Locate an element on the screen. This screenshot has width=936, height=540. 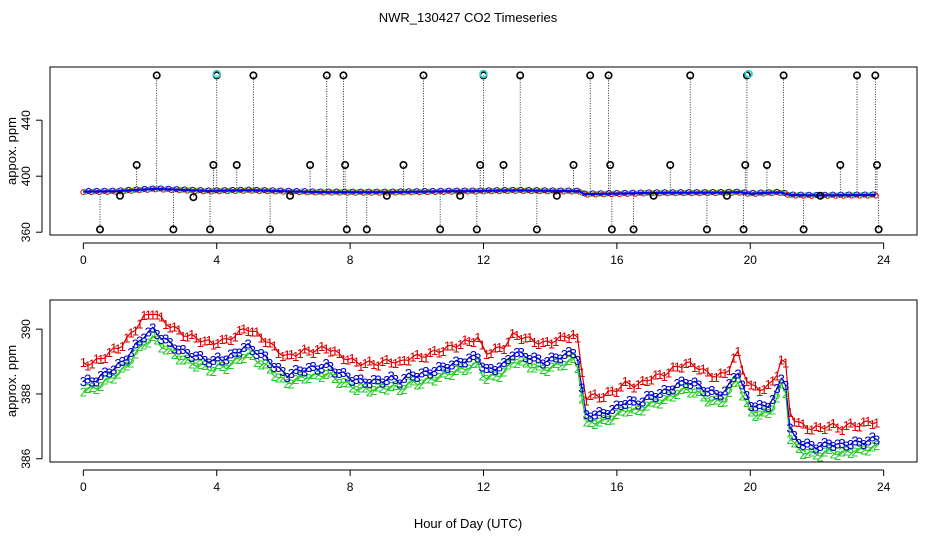
bottom-y-tick-label: 386 is located at coordinates (26, 458).